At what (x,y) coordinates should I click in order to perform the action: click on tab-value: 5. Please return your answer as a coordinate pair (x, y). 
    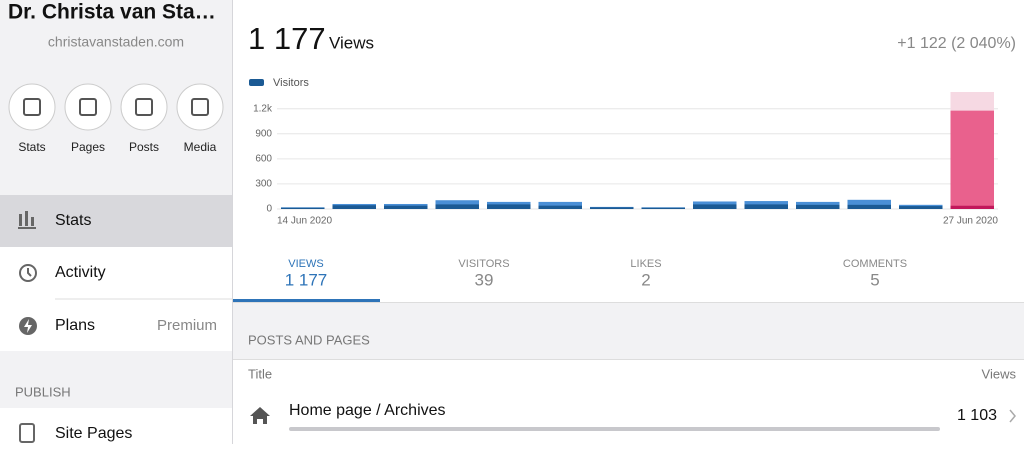
    Looking at the image, I should click on (874, 279).